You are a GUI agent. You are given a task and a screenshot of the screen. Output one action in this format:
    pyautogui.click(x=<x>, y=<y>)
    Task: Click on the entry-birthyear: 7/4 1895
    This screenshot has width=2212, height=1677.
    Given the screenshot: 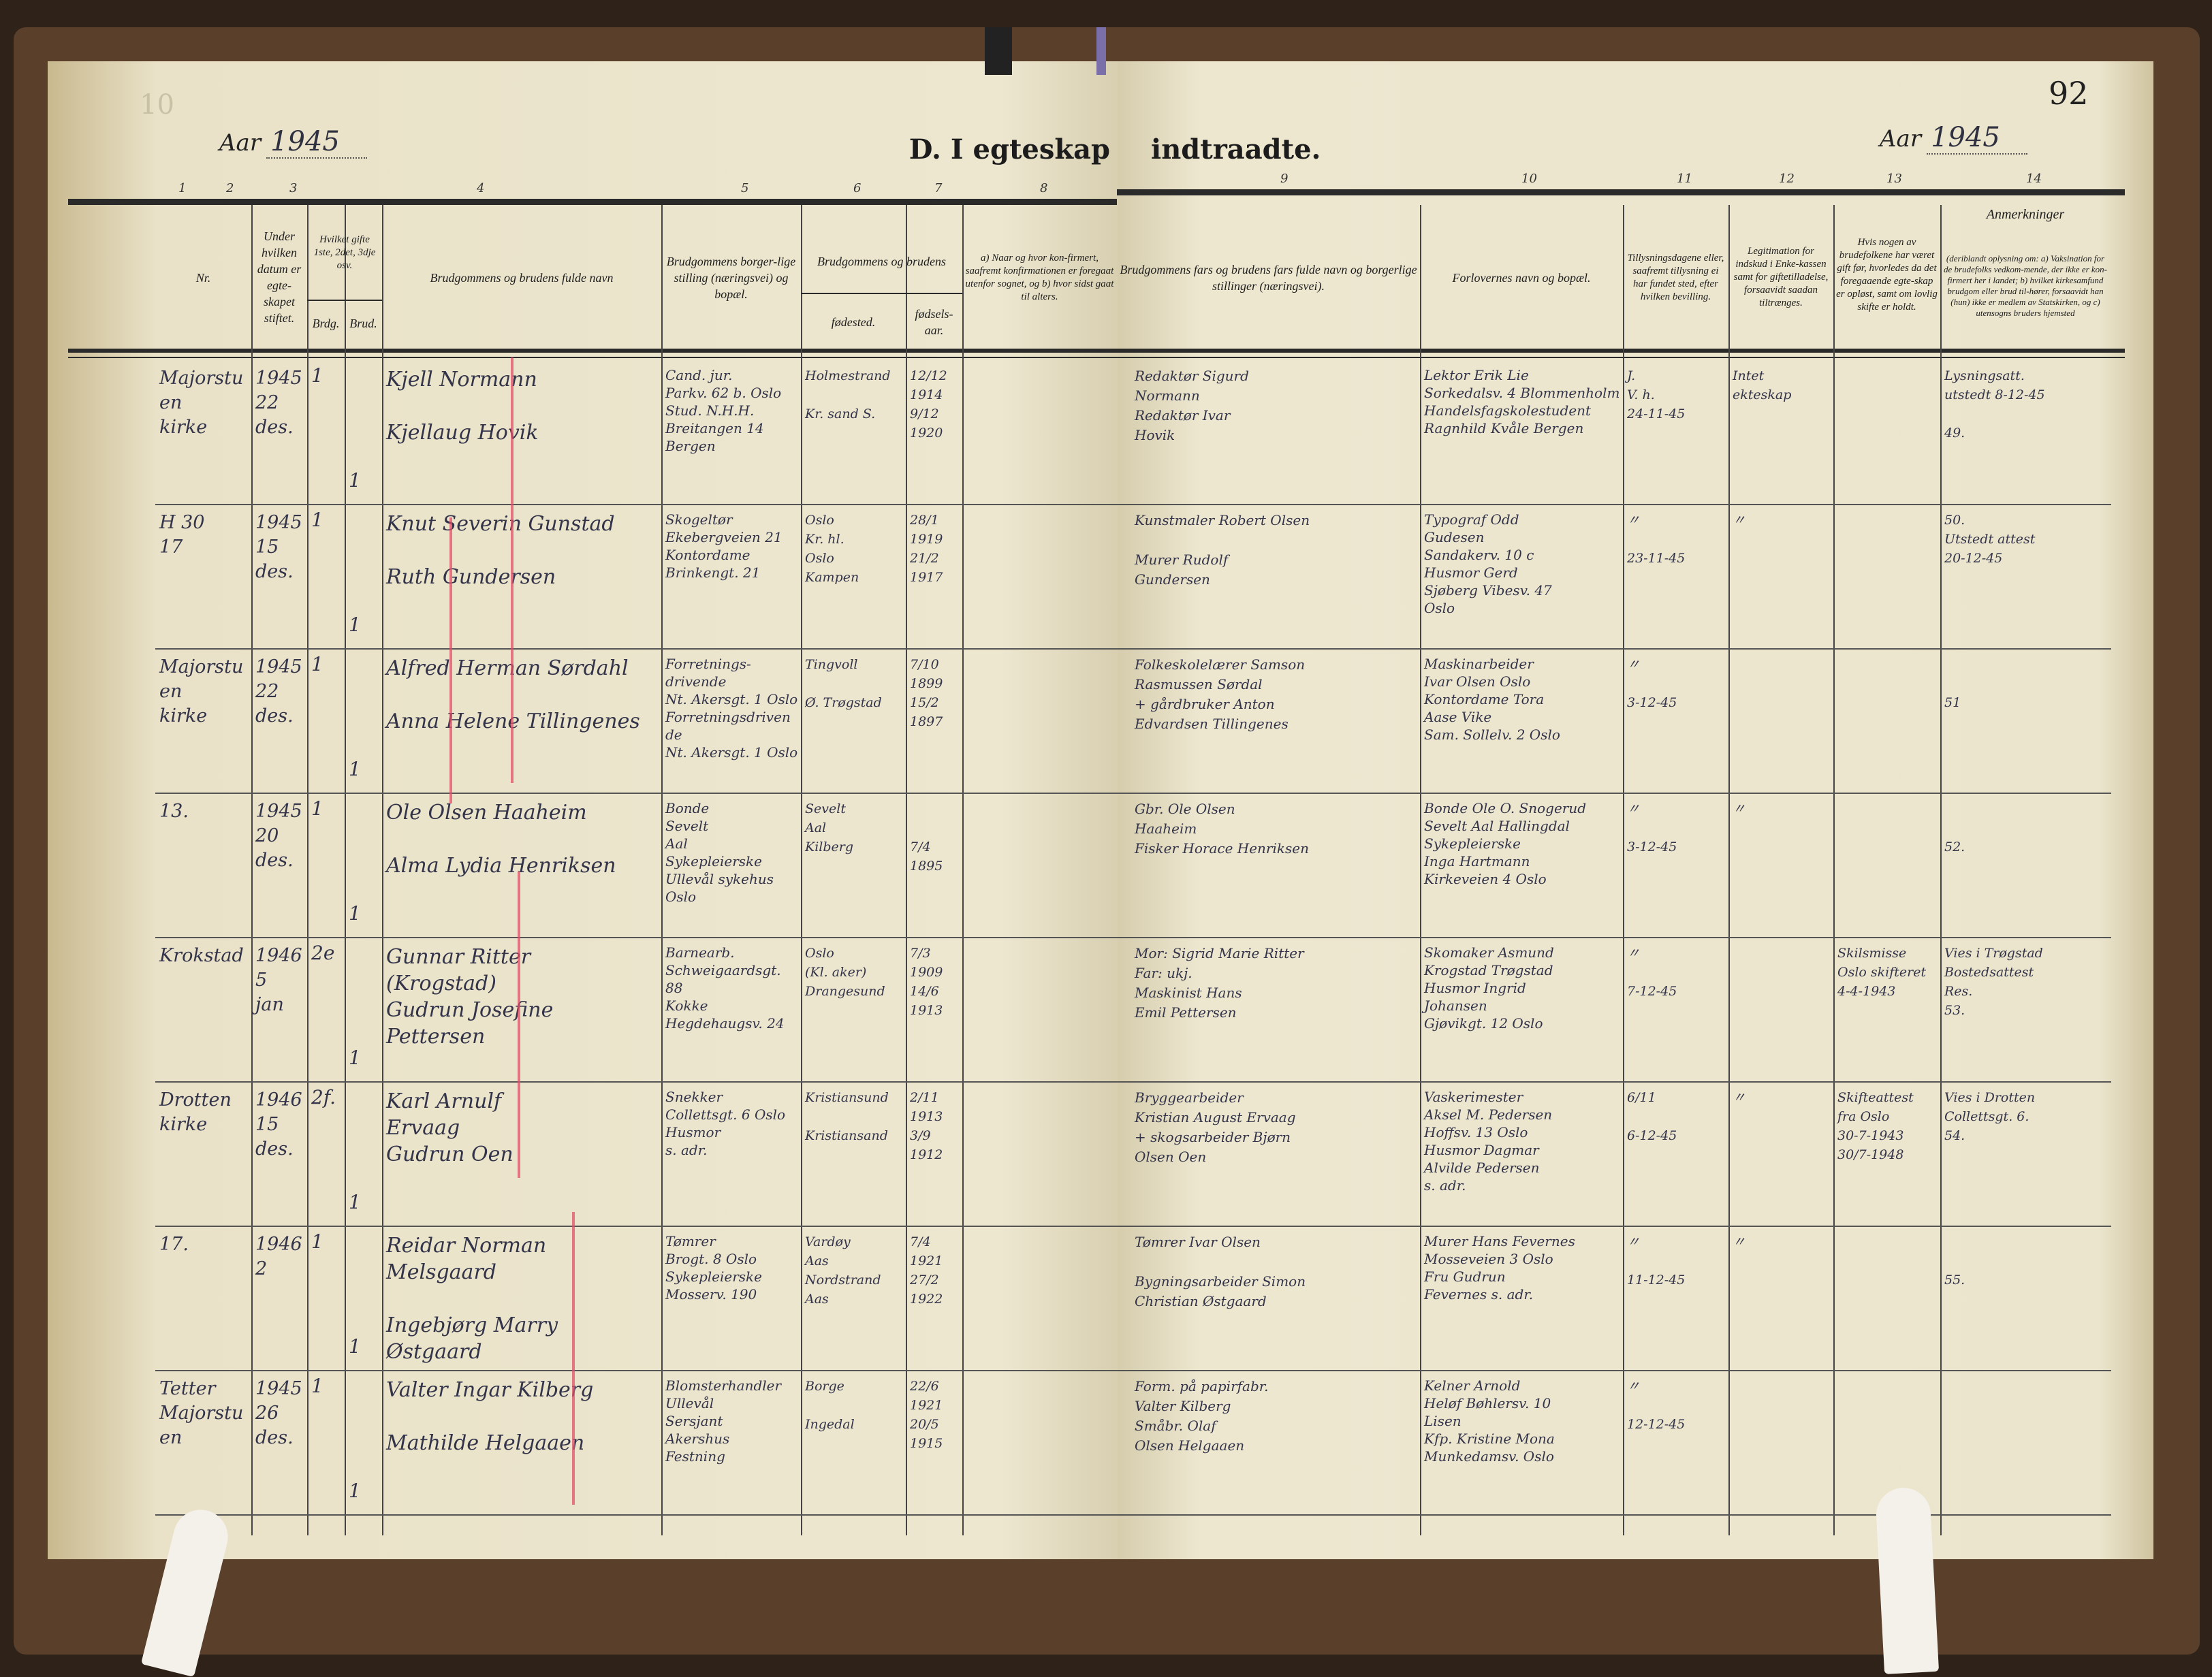 What is the action you would take?
    pyautogui.click(x=926, y=857)
    